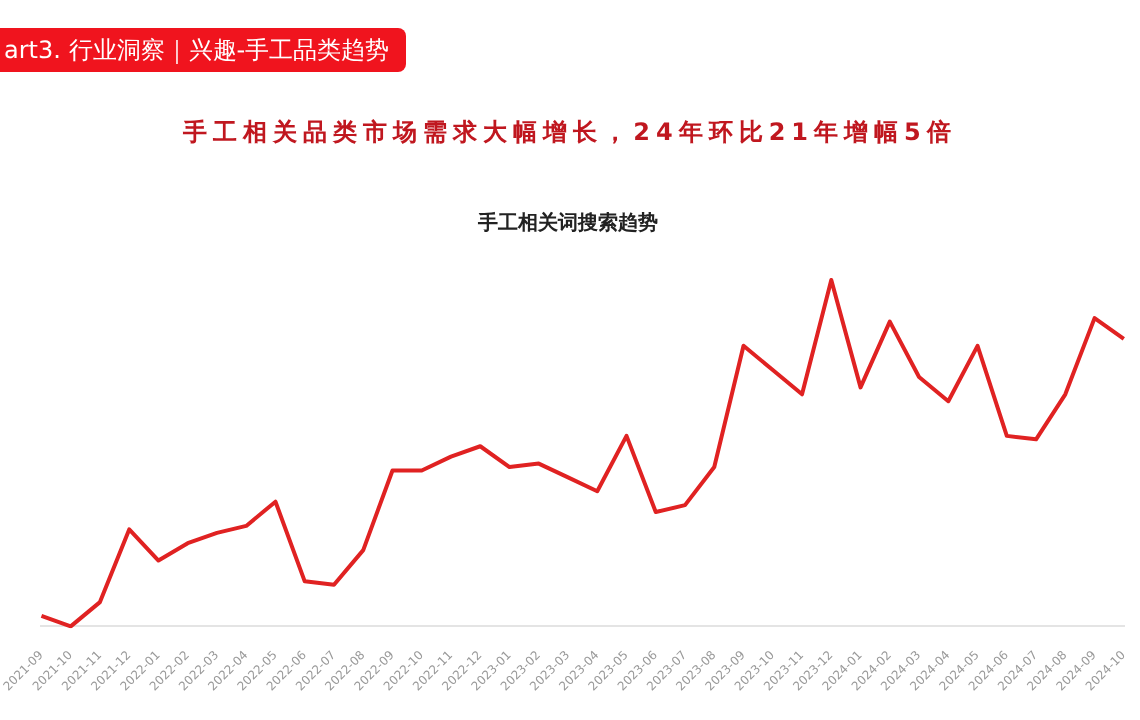  I want to click on text: art3. 行业洞察｜兴趣-手工品类趋势, so click(203, 50).